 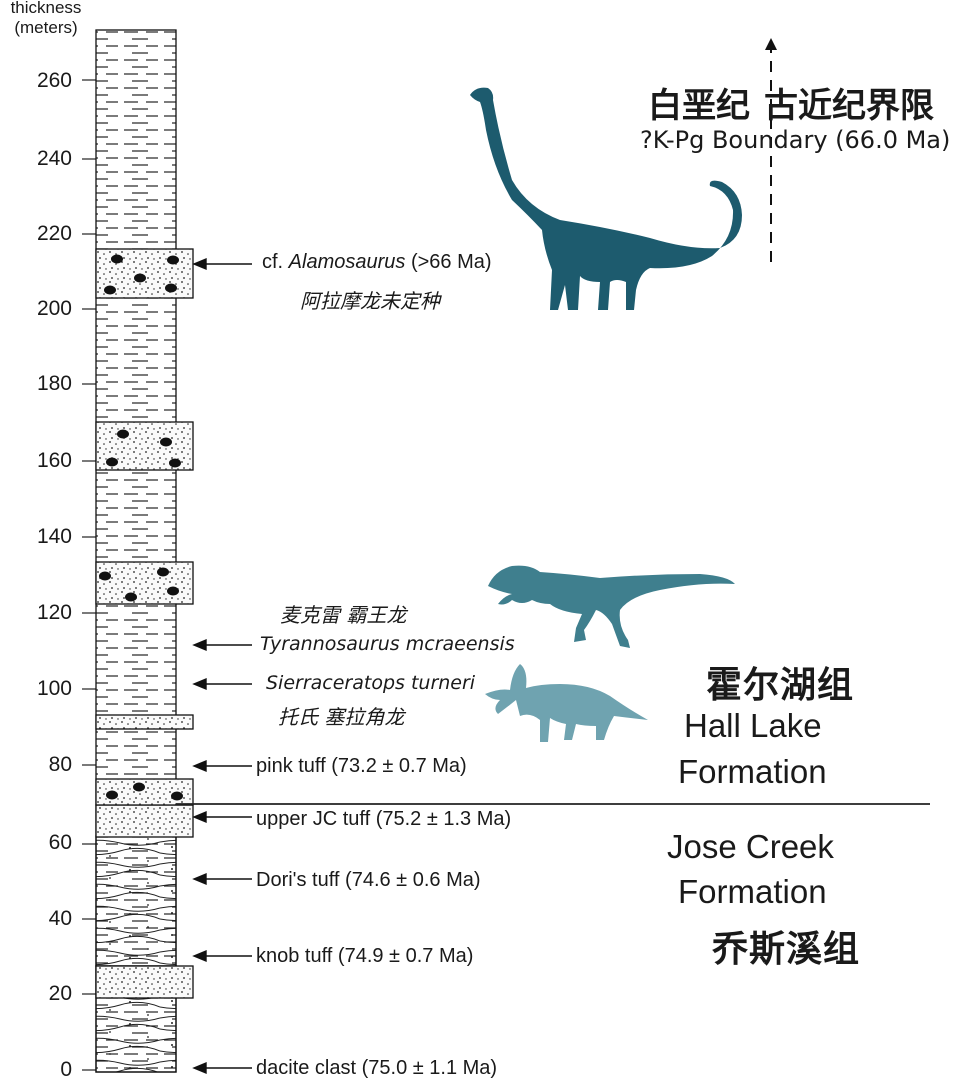 I want to click on tick-label-260: 260, so click(x=54, y=80).